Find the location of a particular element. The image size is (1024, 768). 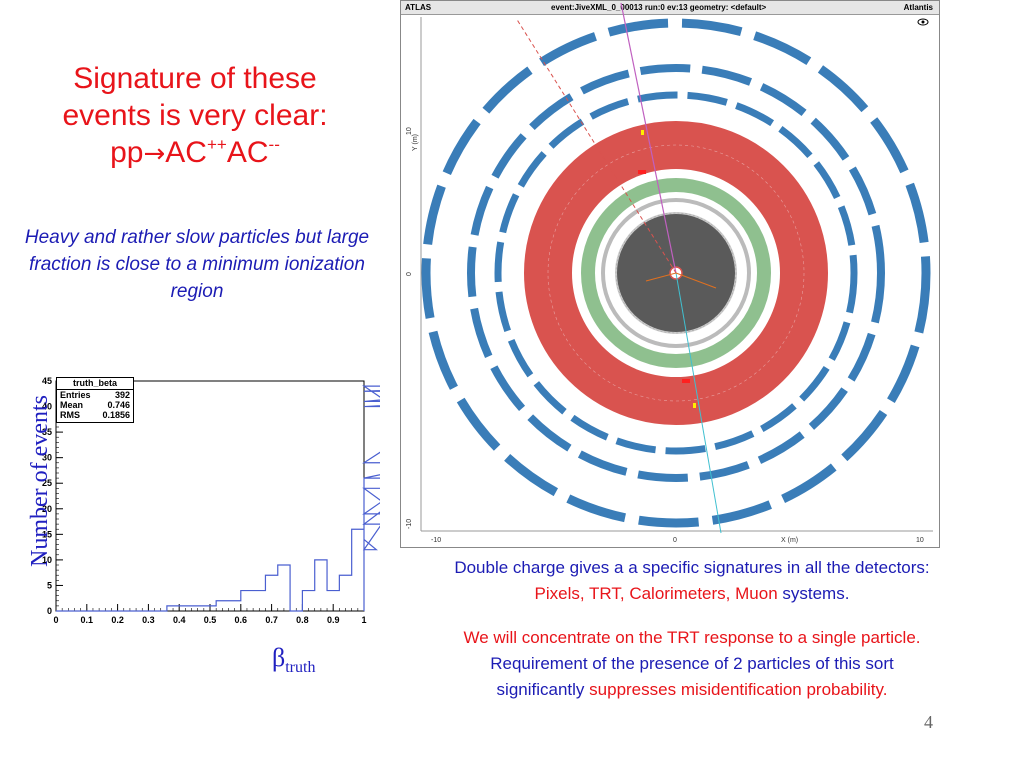

calorimeter-grid is located at coordinates (676, 273).